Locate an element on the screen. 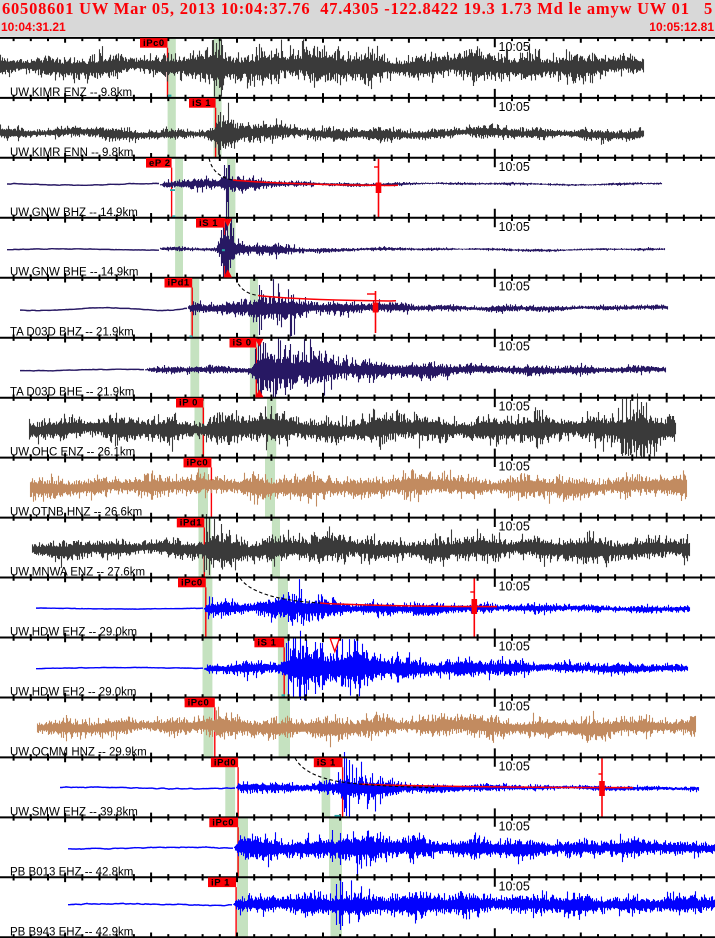  svg-text: UW,MNWA ENZ -- 27.6km is located at coordinates (77, 573).